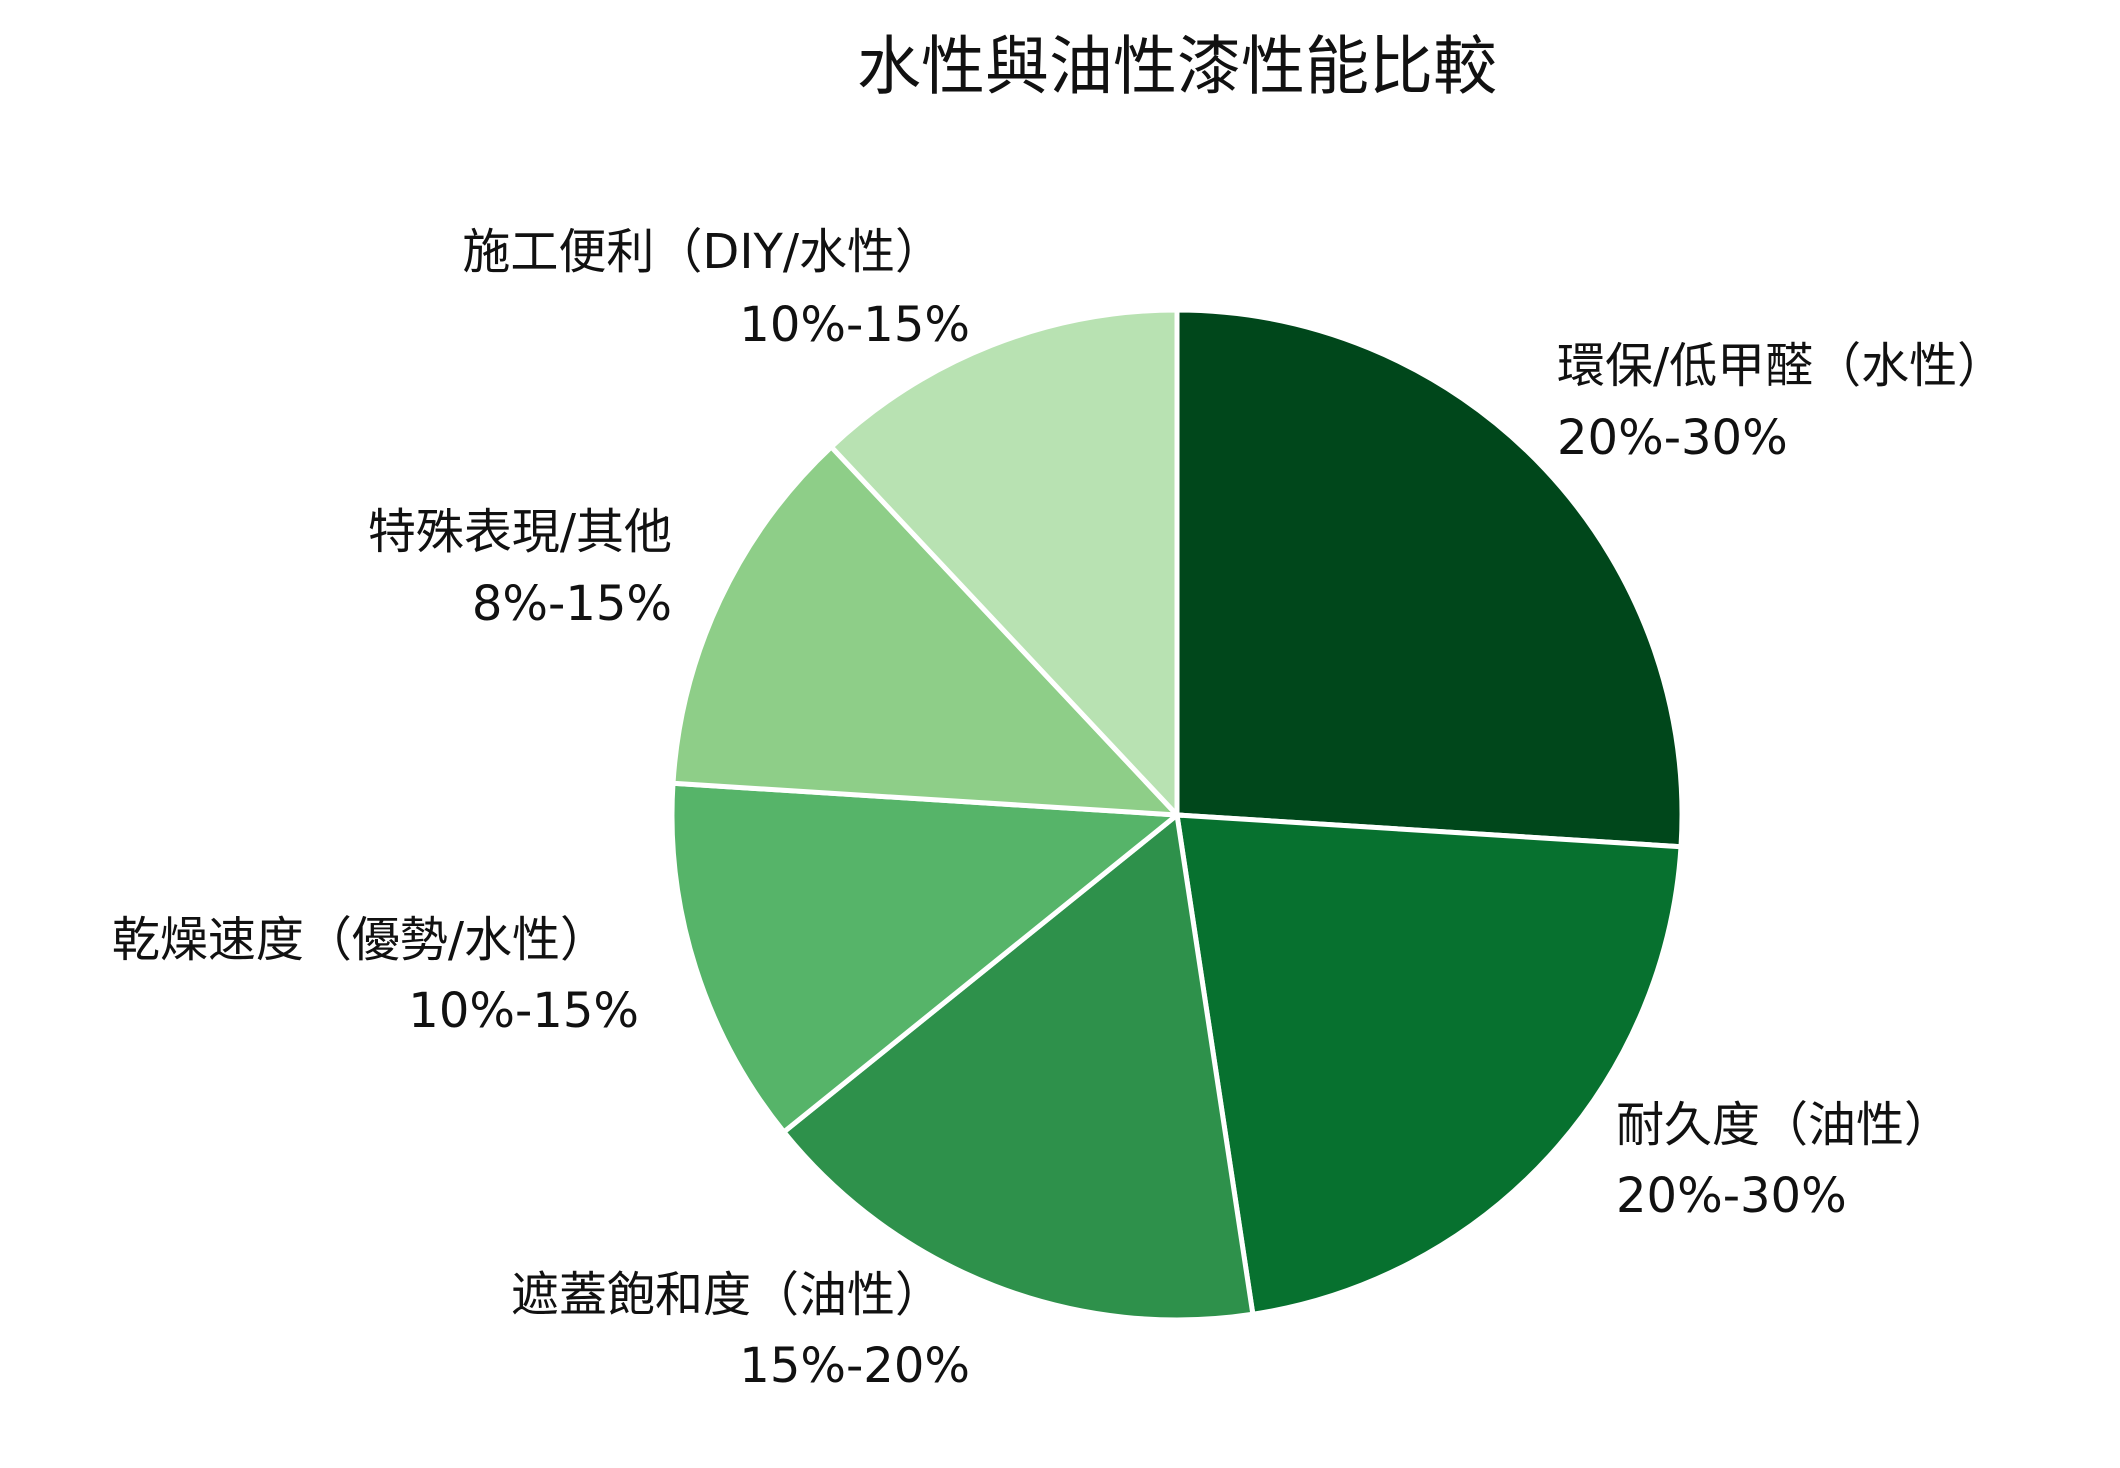 The width and height of the screenshot is (2120, 1468). What do you see at coordinates (727, 1295) in the screenshot?
I see `slice-label: 遮蓋飽和度（油性）` at bounding box center [727, 1295].